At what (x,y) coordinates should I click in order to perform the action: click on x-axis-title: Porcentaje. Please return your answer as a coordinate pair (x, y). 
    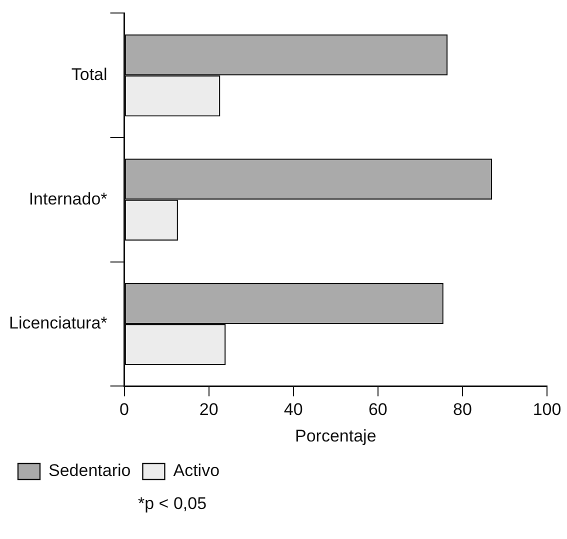
    Looking at the image, I should click on (335, 436).